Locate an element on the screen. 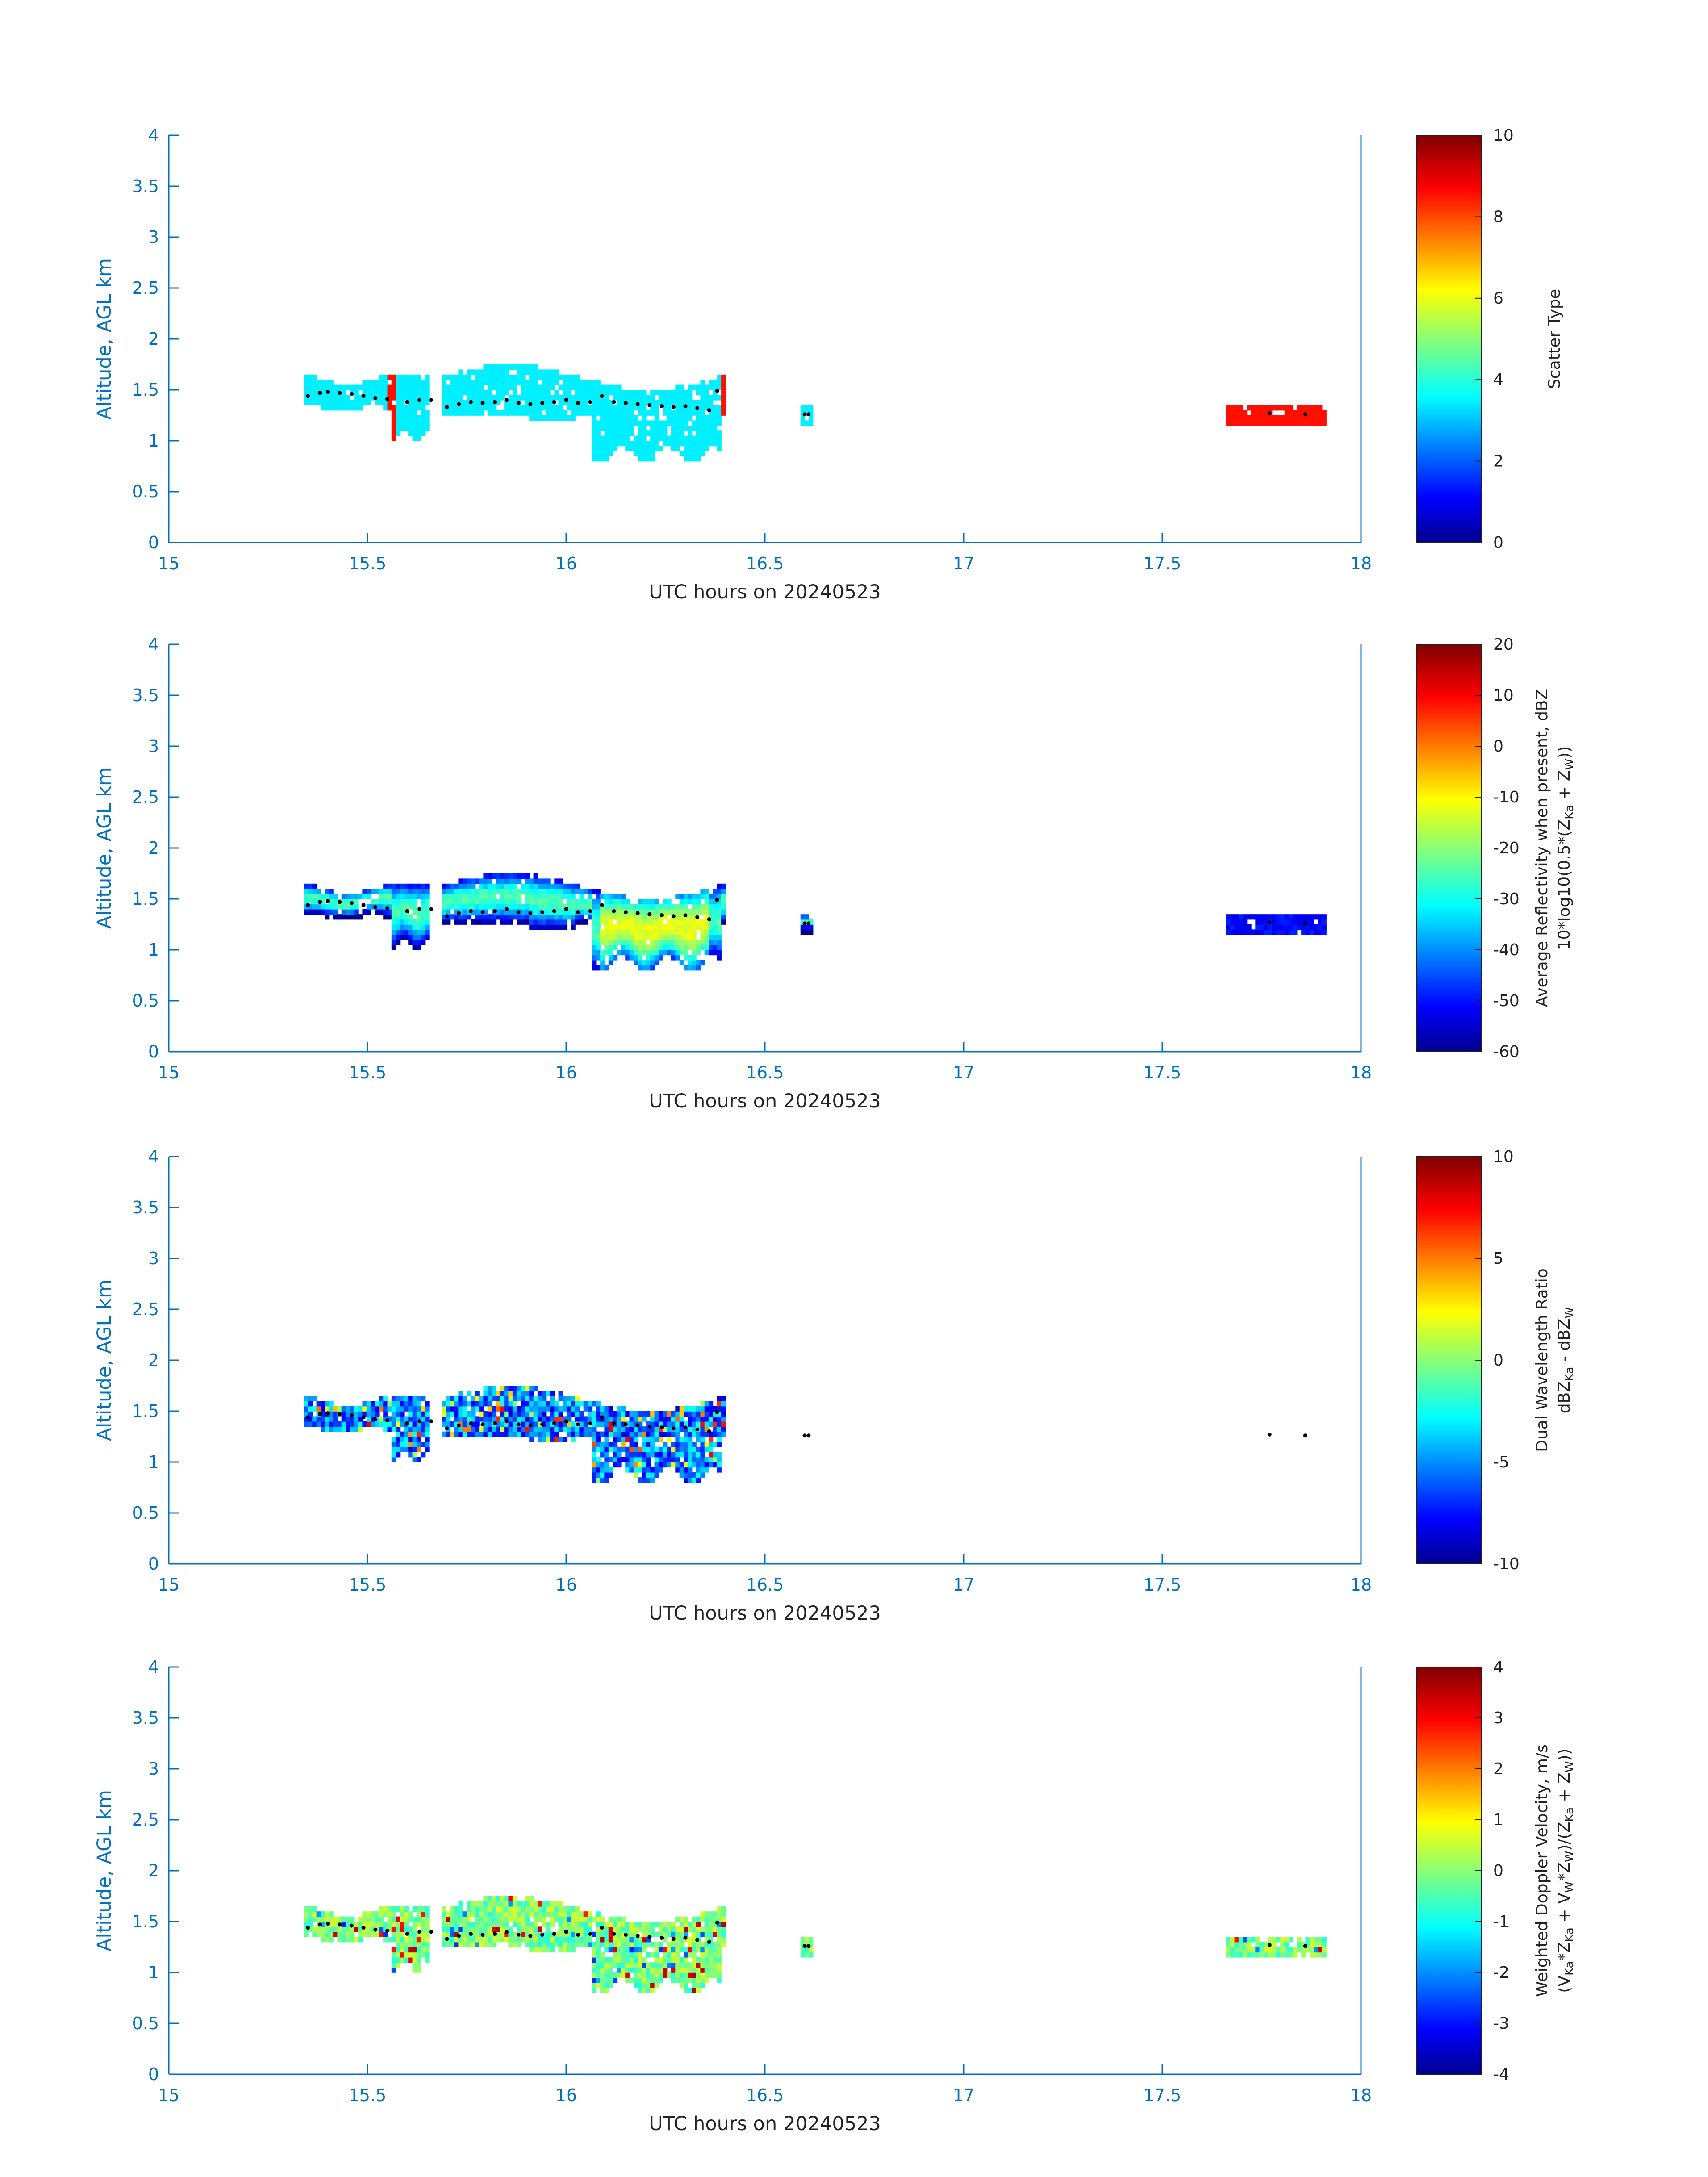  x-axis-label: UTC hours on 20240523 is located at coordinates (765, 1101).